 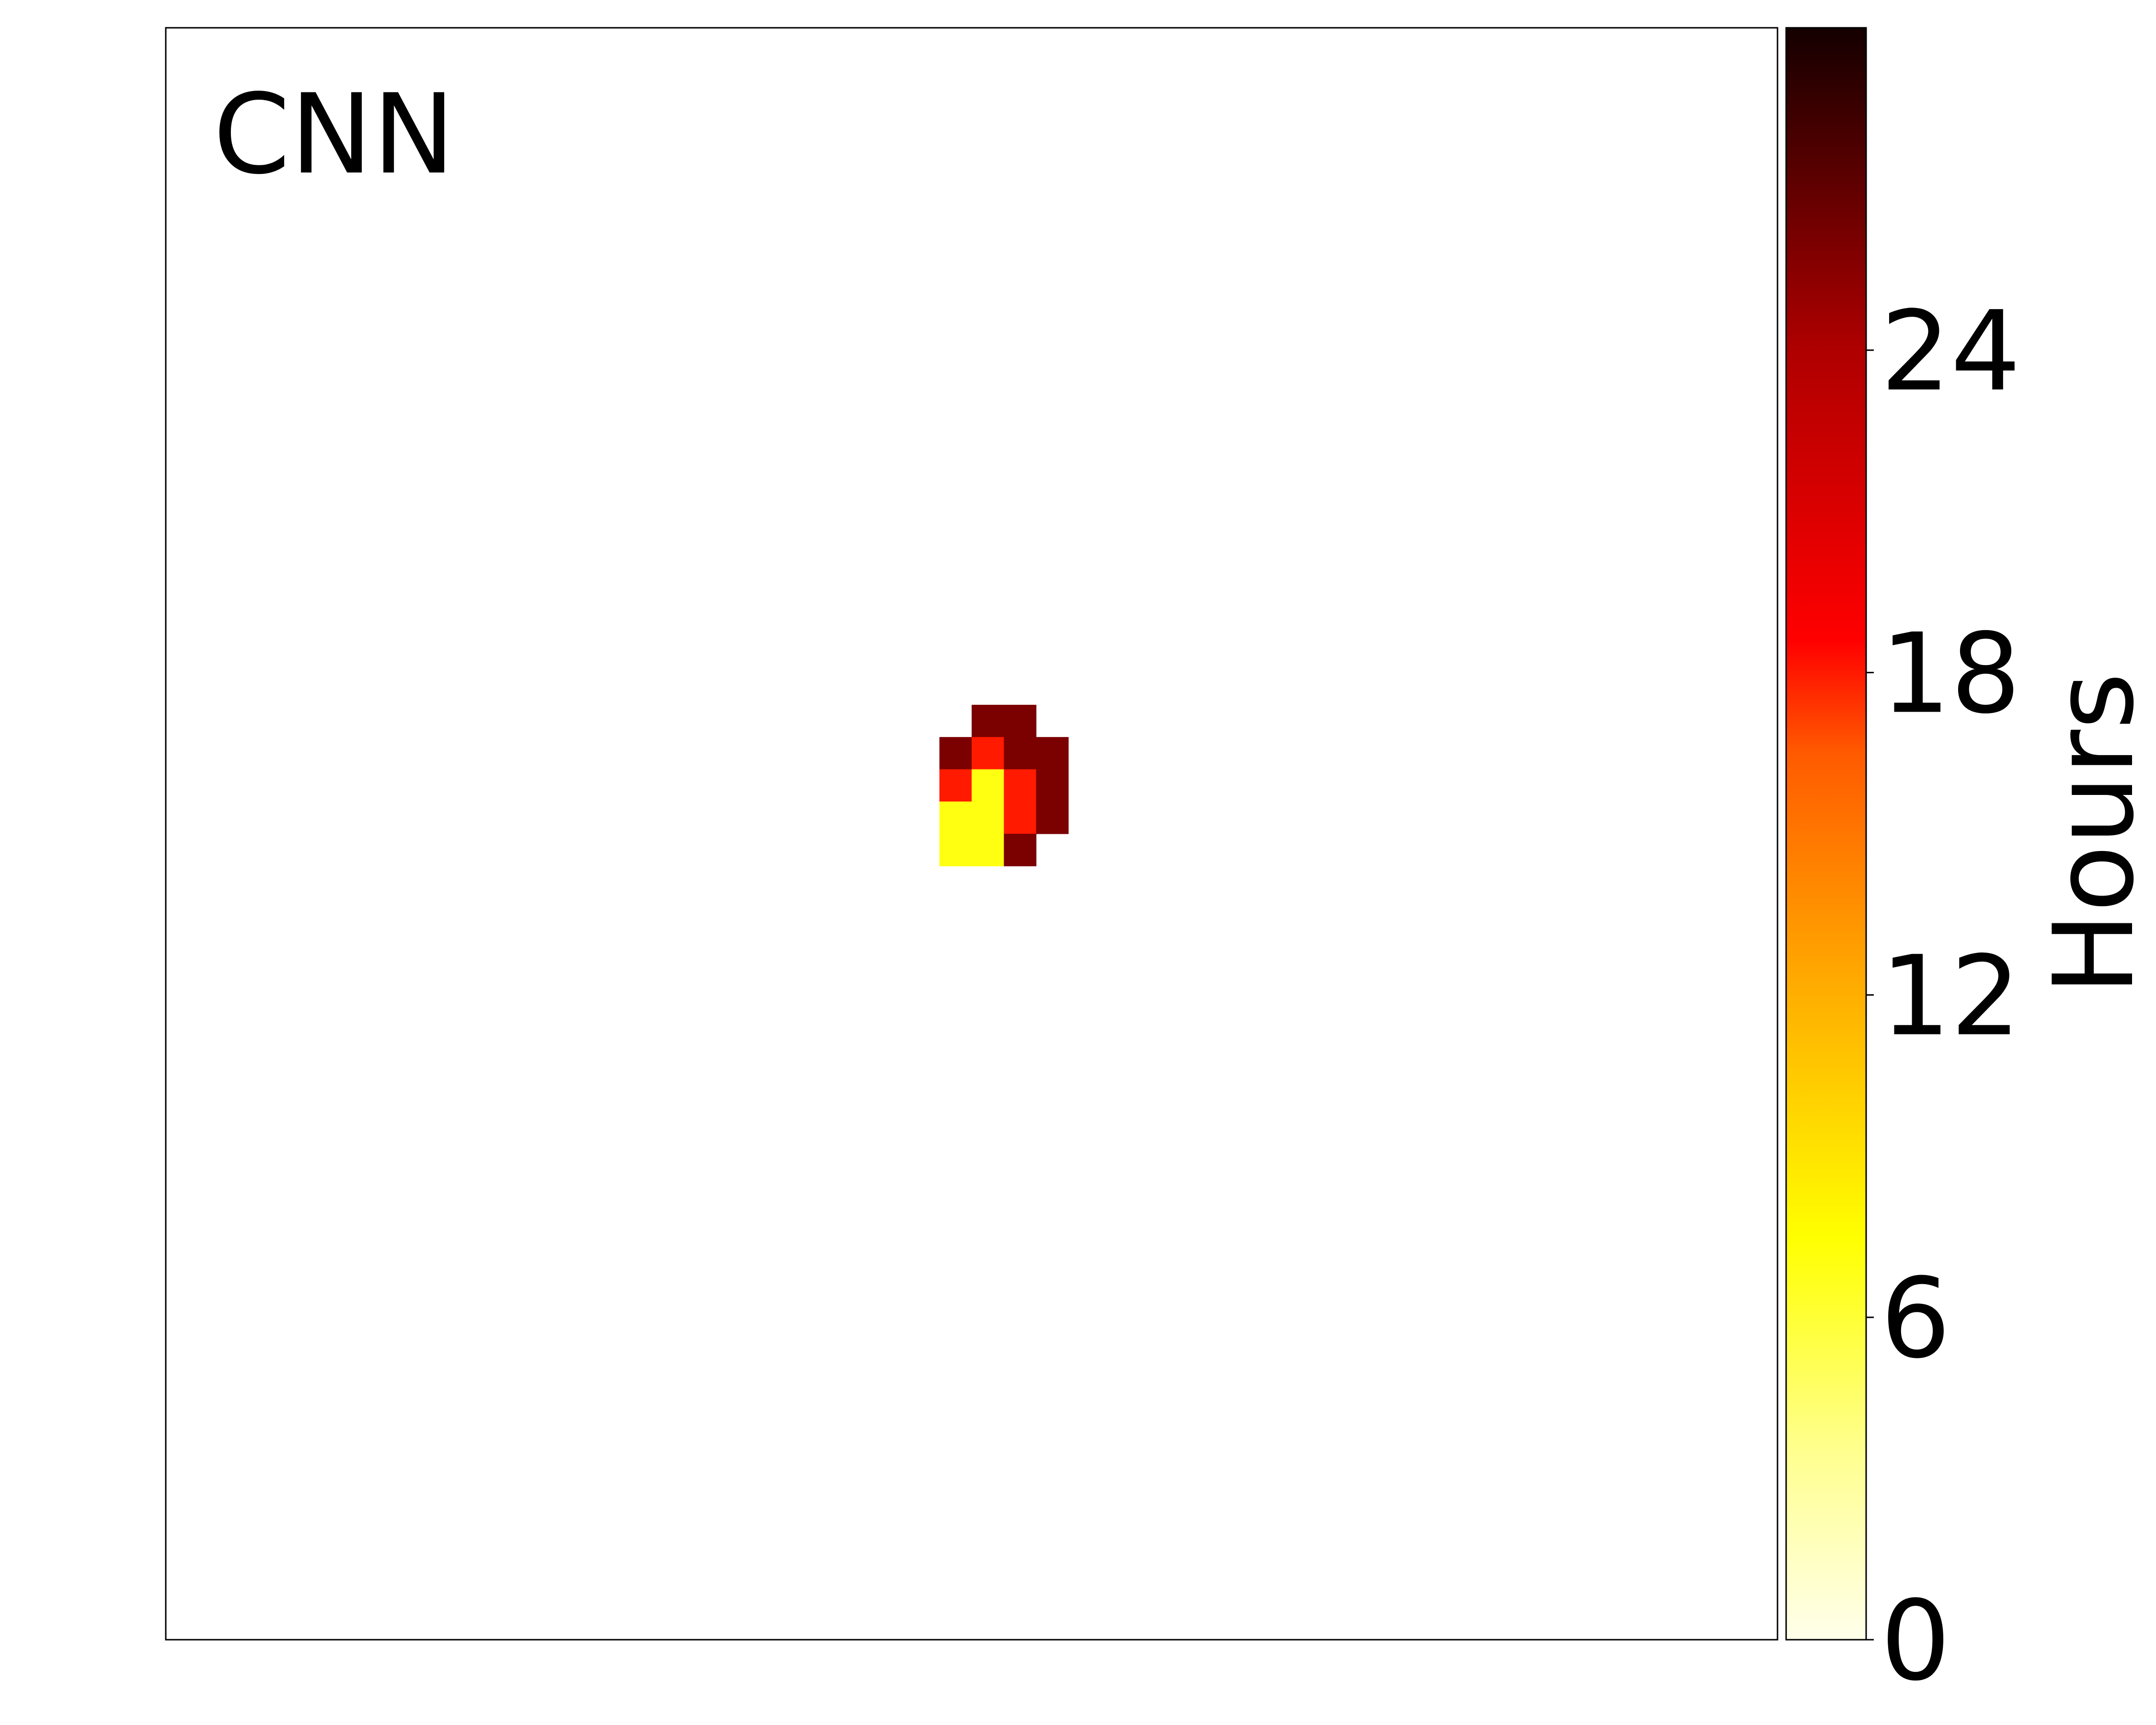 I want to click on colorbar, so click(x=1826, y=834).